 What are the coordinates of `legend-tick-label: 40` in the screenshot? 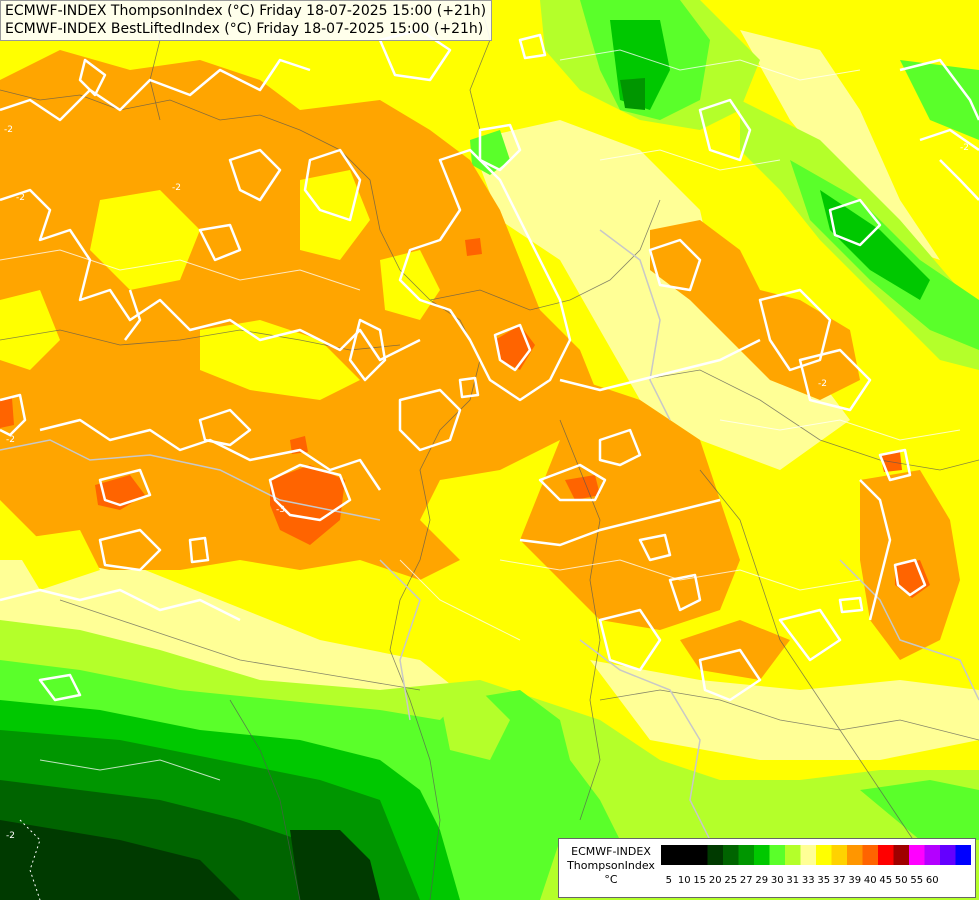 It's located at (870, 880).